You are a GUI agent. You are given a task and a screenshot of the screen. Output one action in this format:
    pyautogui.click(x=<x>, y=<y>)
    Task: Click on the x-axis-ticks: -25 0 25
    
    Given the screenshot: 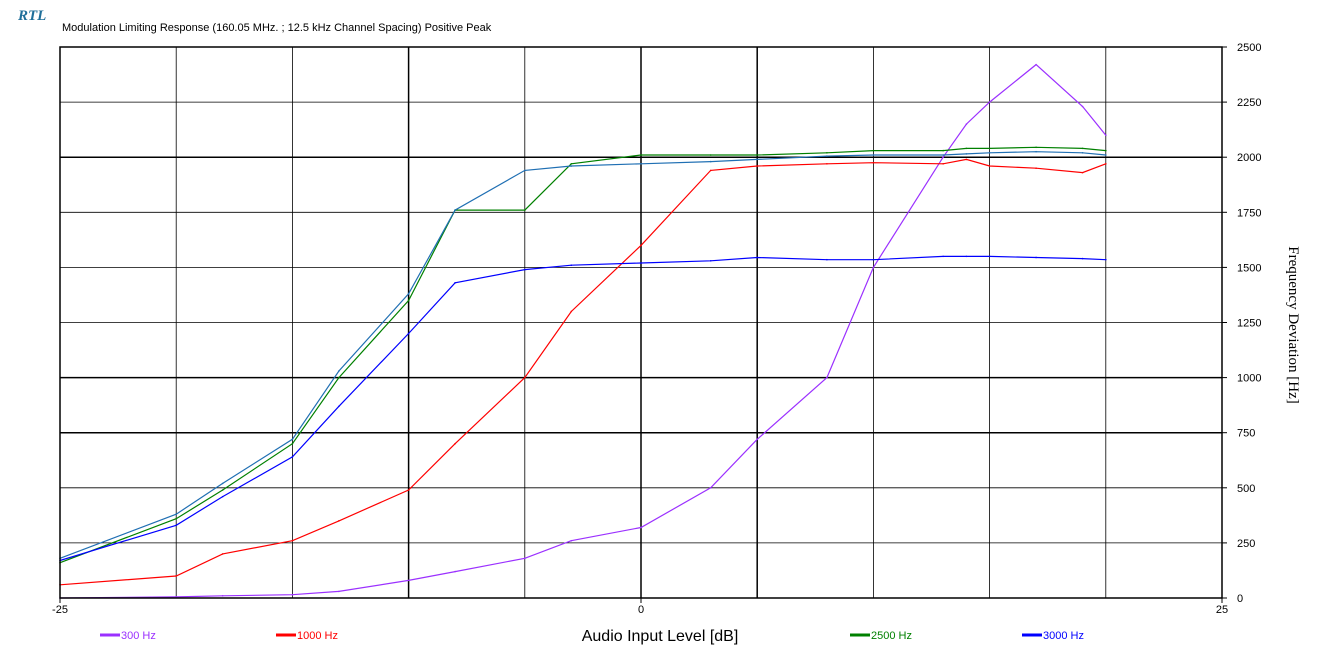 What is the action you would take?
    pyautogui.click(x=640, y=607)
    